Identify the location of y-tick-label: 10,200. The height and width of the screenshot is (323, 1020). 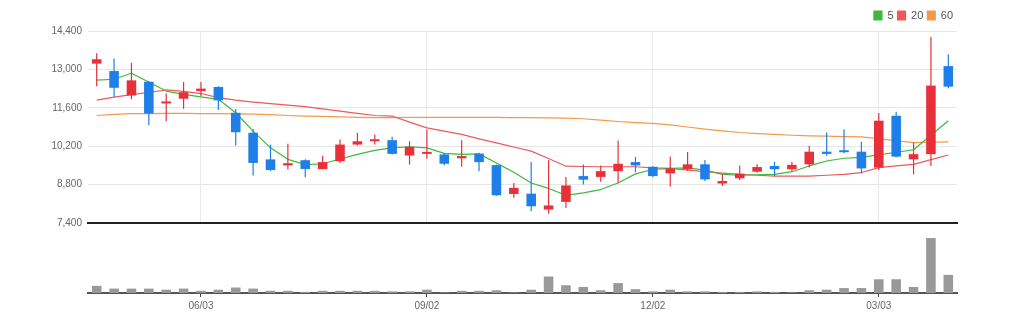
(67, 145).